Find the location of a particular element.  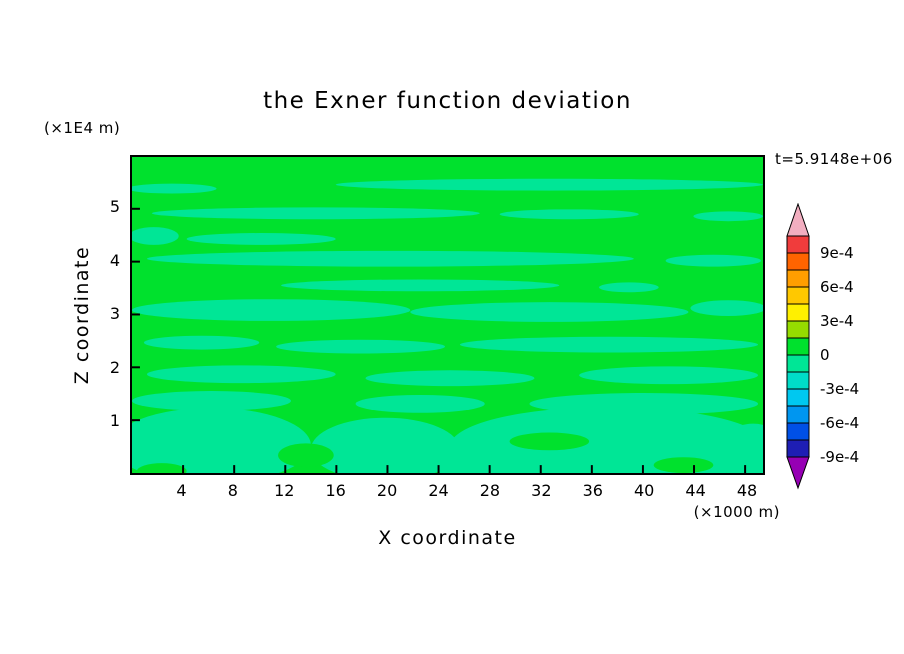

time-label: t=5.9148e+06 is located at coordinates (834, 159).